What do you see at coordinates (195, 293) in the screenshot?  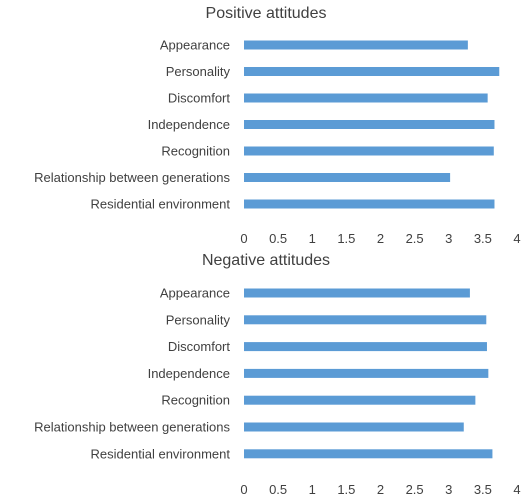 I see `negative-category-label: Appearance` at bounding box center [195, 293].